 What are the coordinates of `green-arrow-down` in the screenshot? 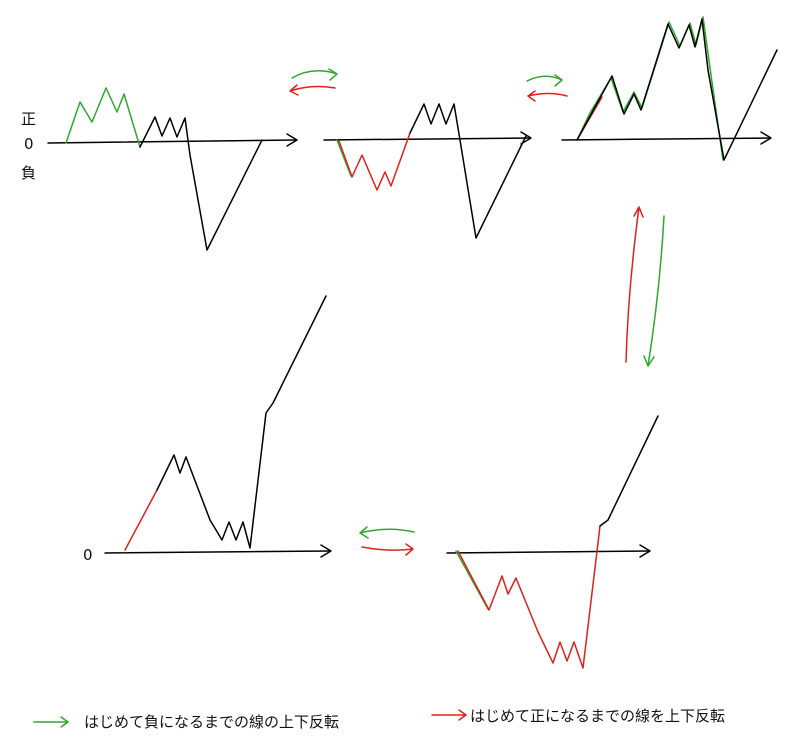 It's located at (654, 291).